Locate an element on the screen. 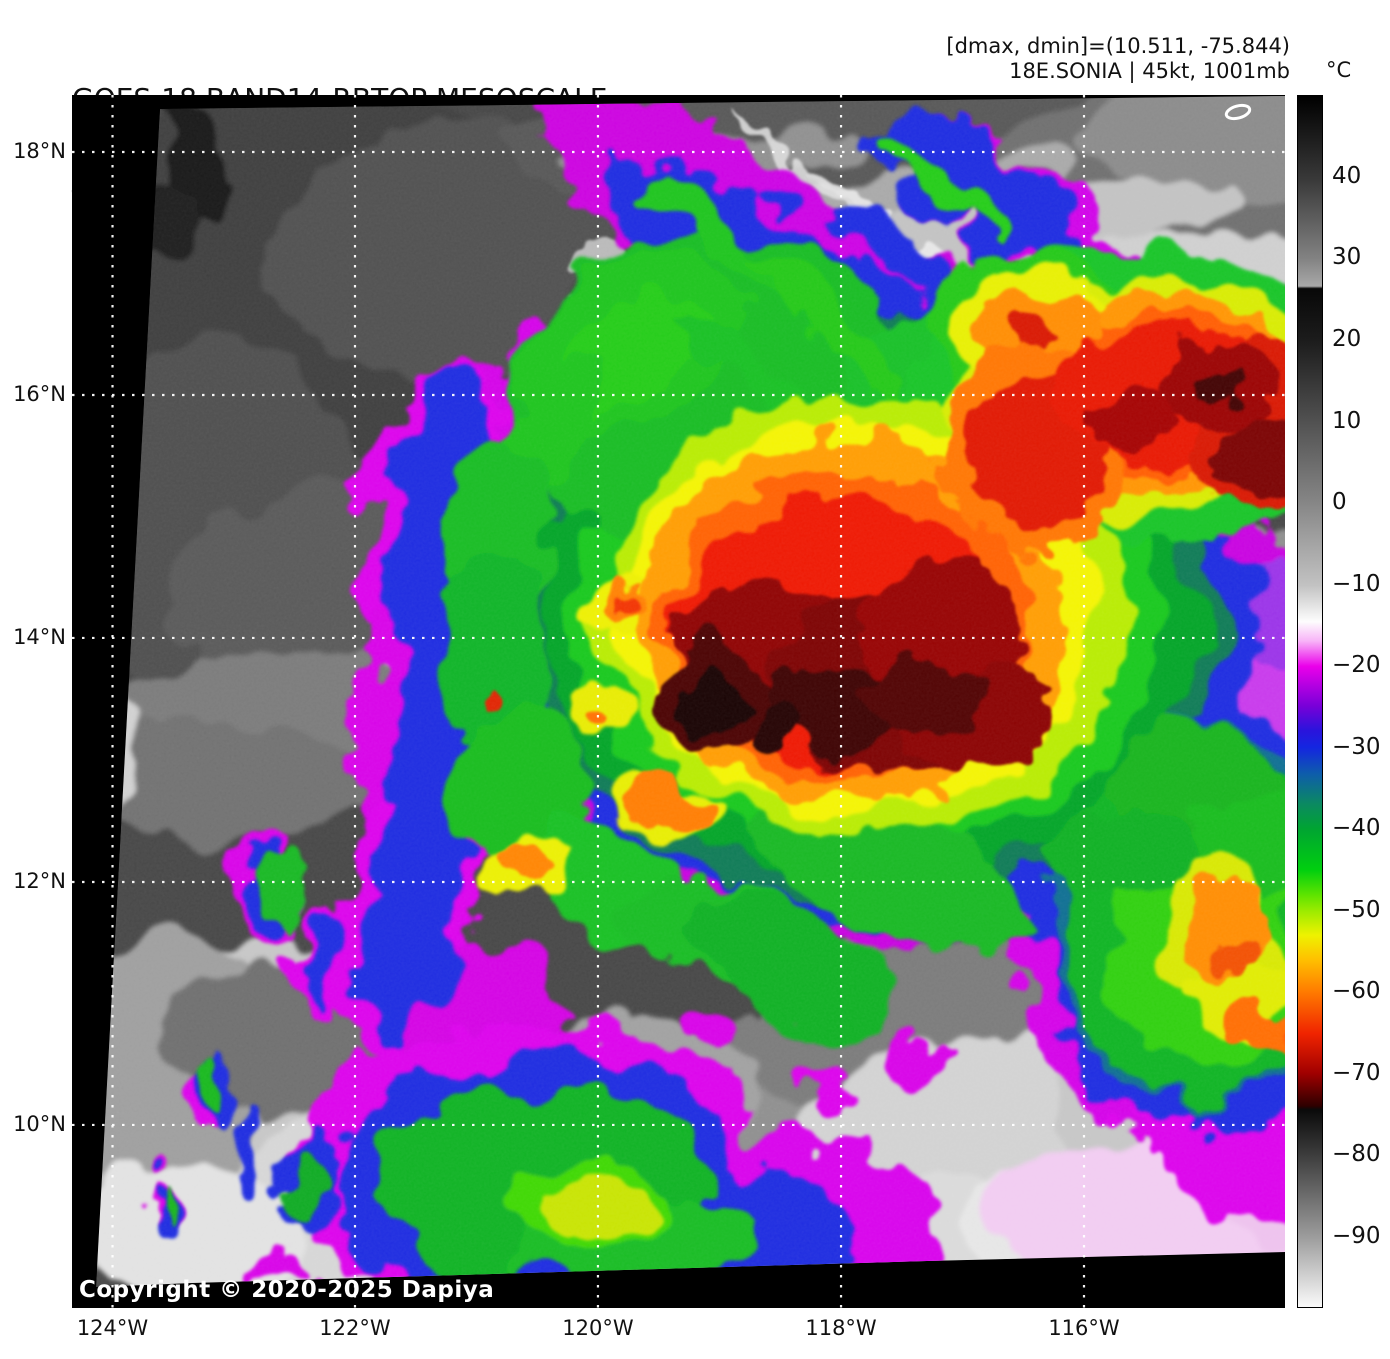 The height and width of the screenshot is (1359, 1390). storm-info: 18E.SONIA | 45kt, 1001mb is located at coordinates (1149, 71).